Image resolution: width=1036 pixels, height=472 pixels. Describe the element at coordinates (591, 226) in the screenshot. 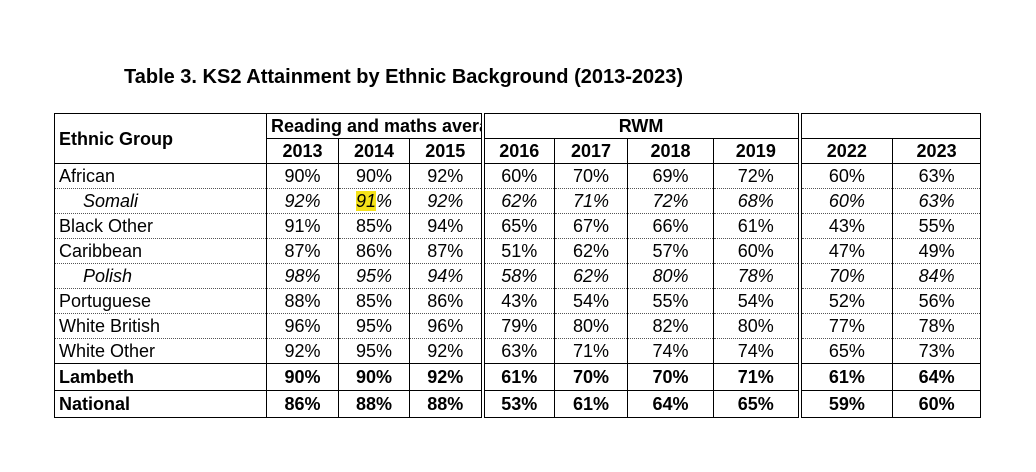

I see `table-cell: 67%` at that location.